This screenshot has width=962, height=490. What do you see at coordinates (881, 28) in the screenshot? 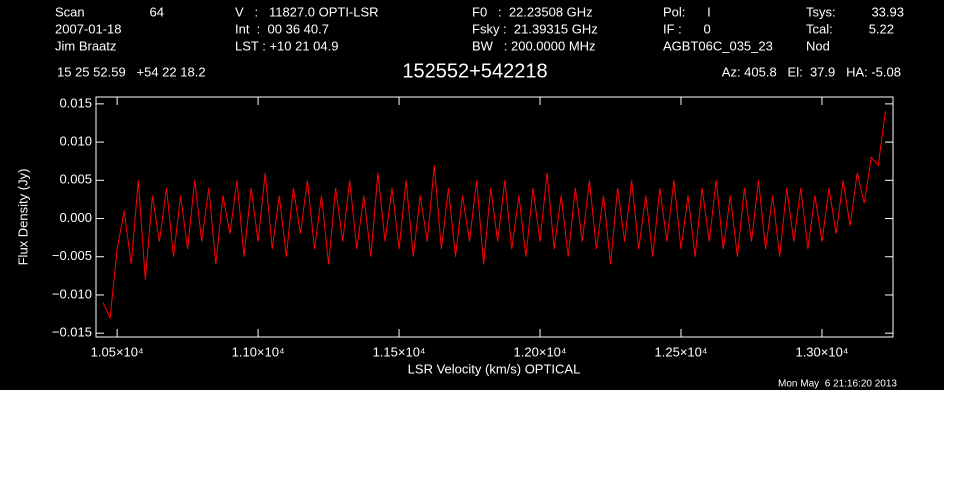
I see `tcal: 5.22` at bounding box center [881, 28].